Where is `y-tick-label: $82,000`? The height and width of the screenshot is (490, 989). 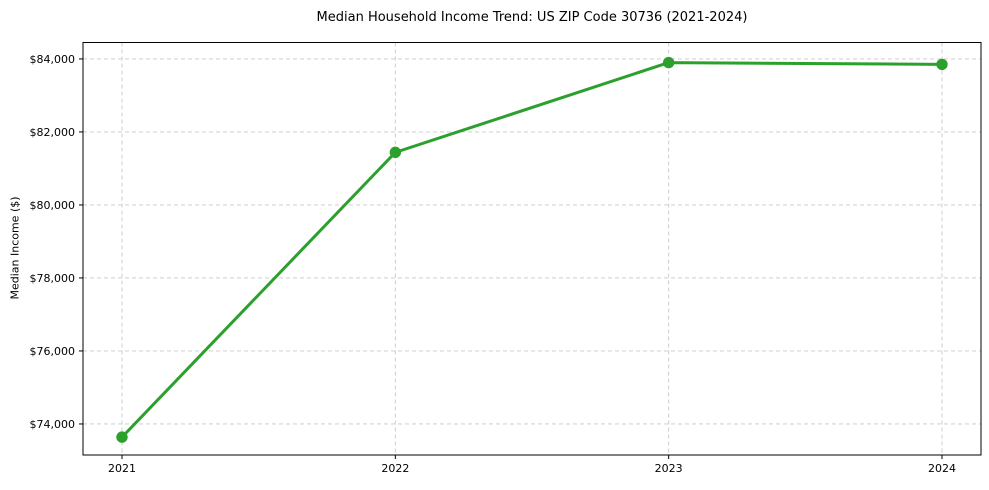 y-tick-label: $82,000 is located at coordinates (53, 132).